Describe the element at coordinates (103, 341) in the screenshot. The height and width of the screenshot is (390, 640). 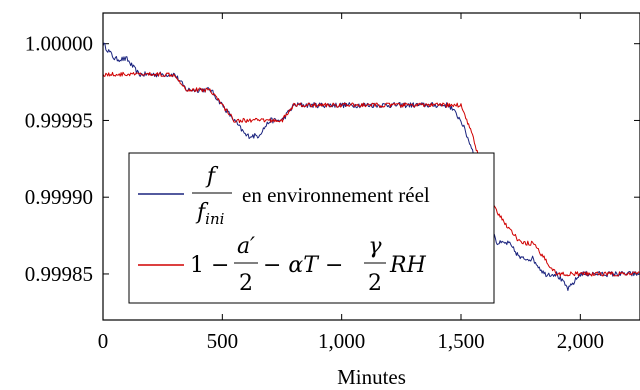
I see `x-tick-label: 0` at that location.